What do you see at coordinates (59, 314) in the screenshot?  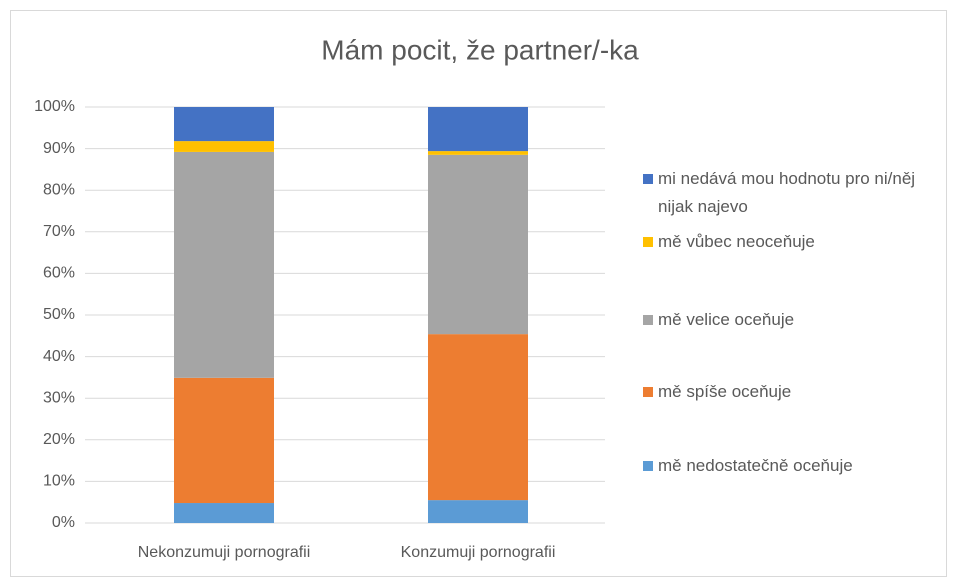 I see `y-tick-label: 50%` at bounding box center [59, 314].